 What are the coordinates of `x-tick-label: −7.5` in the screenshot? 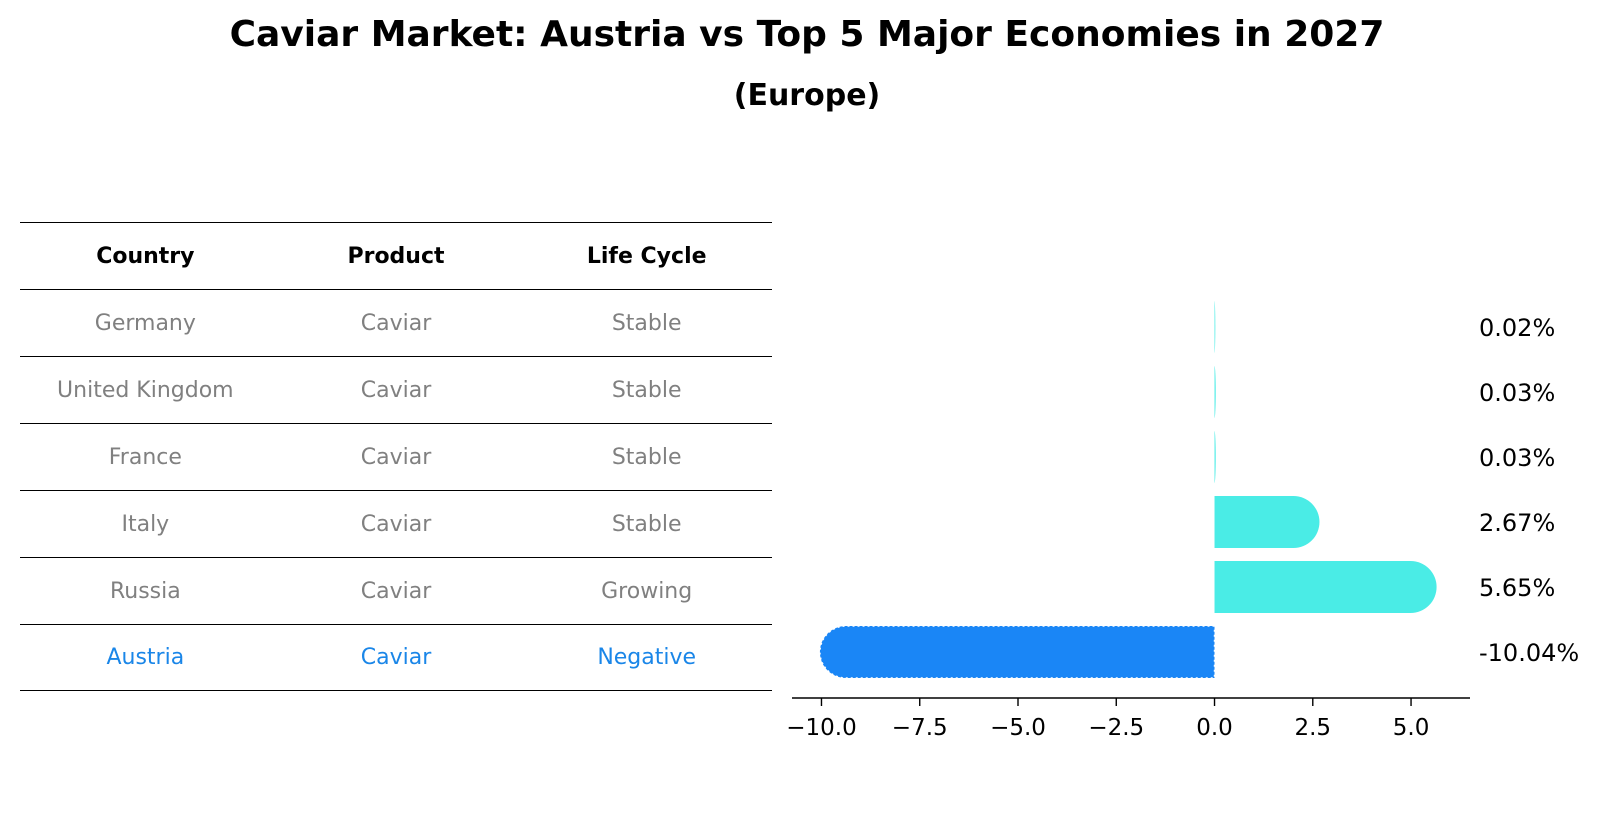 It's located at (920, 728).